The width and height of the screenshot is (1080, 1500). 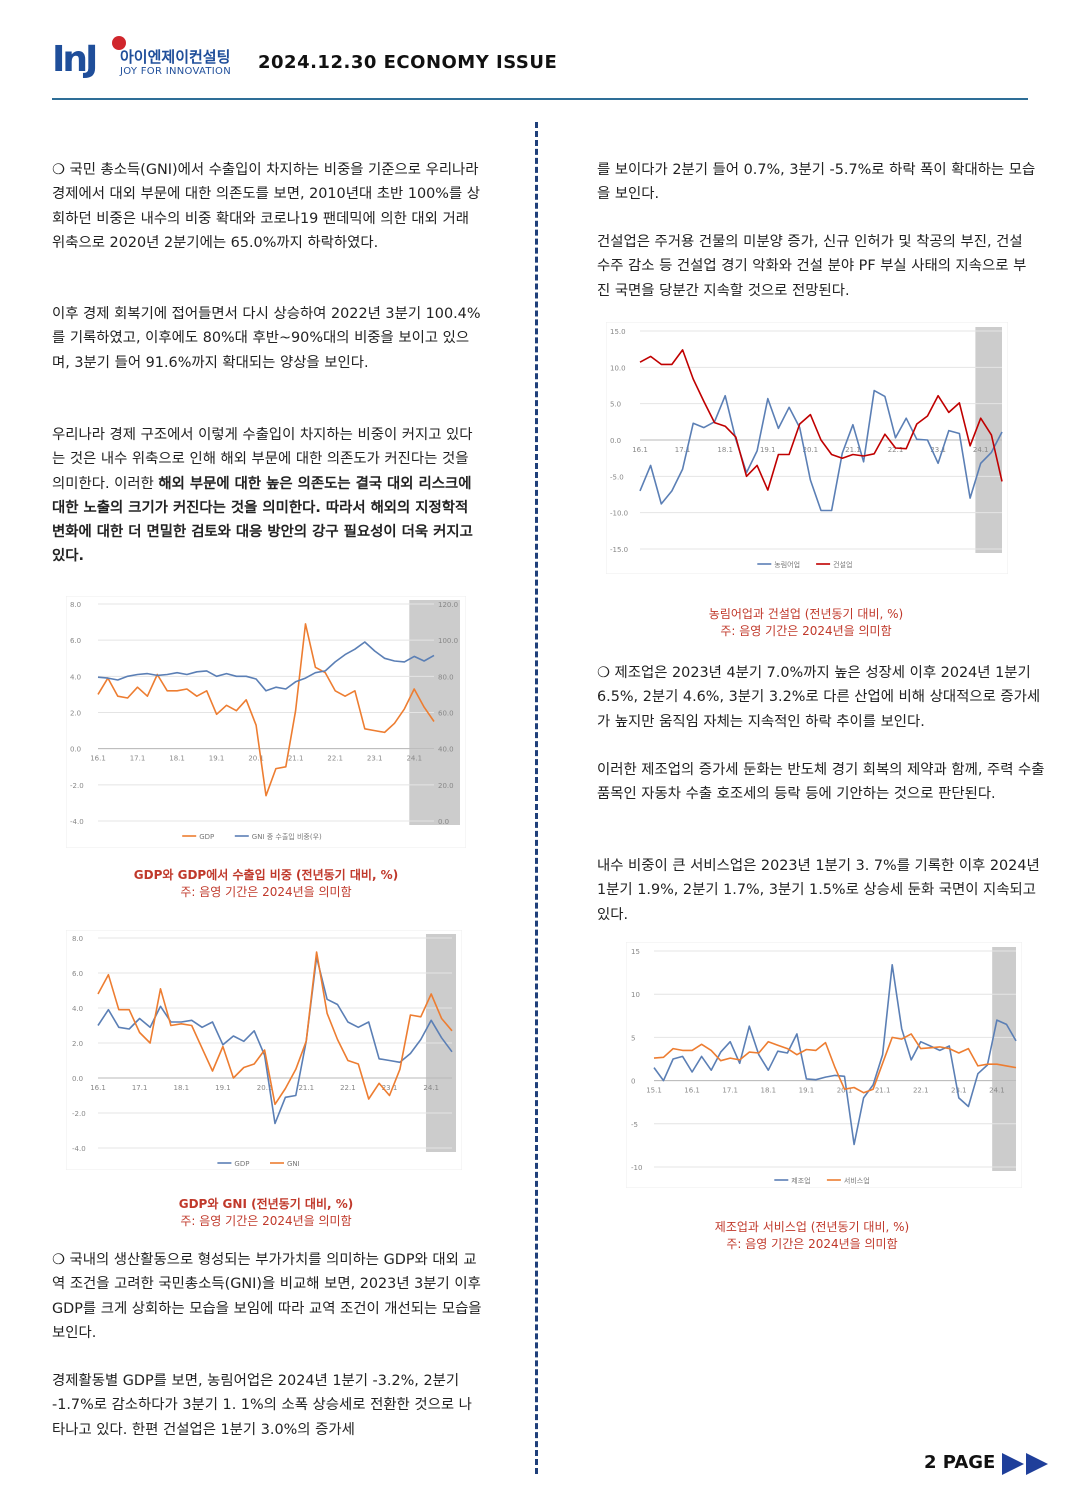 What do you see at coordinates (806, 614) in the screenshot?
I see `chart3-title: 농림어업과 건설업 (전년동기 대비, %)` at bounding box center [806, 614].